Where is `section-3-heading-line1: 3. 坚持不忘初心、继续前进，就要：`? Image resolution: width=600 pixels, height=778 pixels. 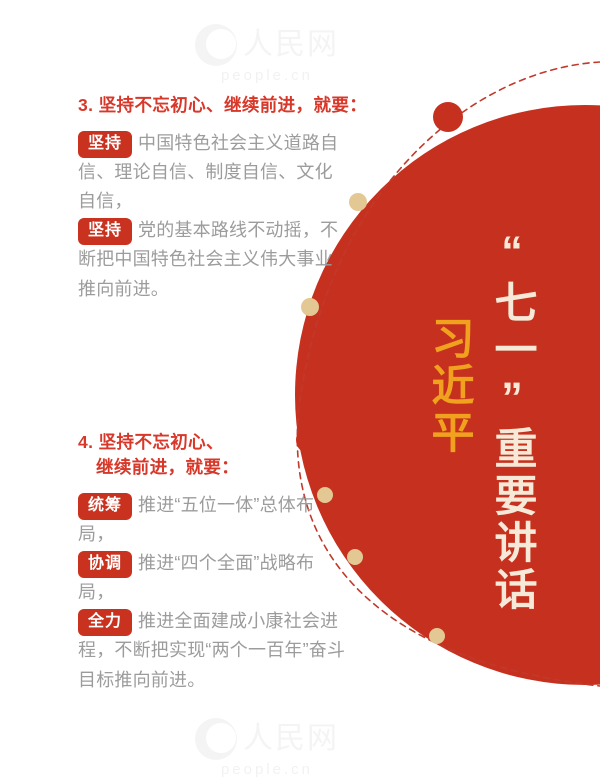
section-3-heading-line1: 3. 坚持不忘初心、继续前进，就要： is located at coordinates (223, 105).